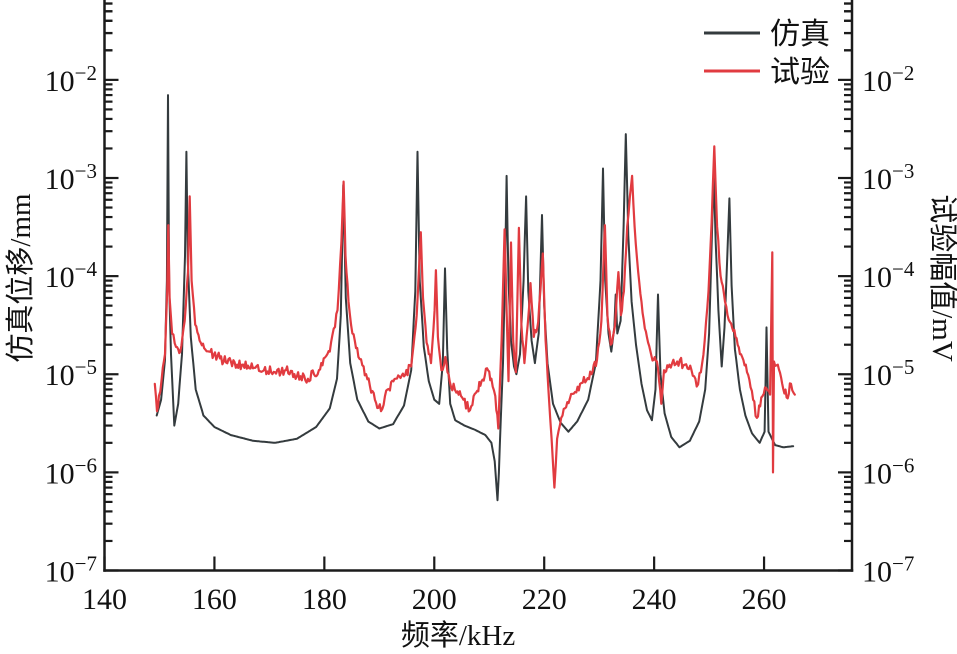 Image resolution: width=957 pixels, height=654 pixels. I want to click on y-tick-label-left: 10⁻², so click(71, 79).